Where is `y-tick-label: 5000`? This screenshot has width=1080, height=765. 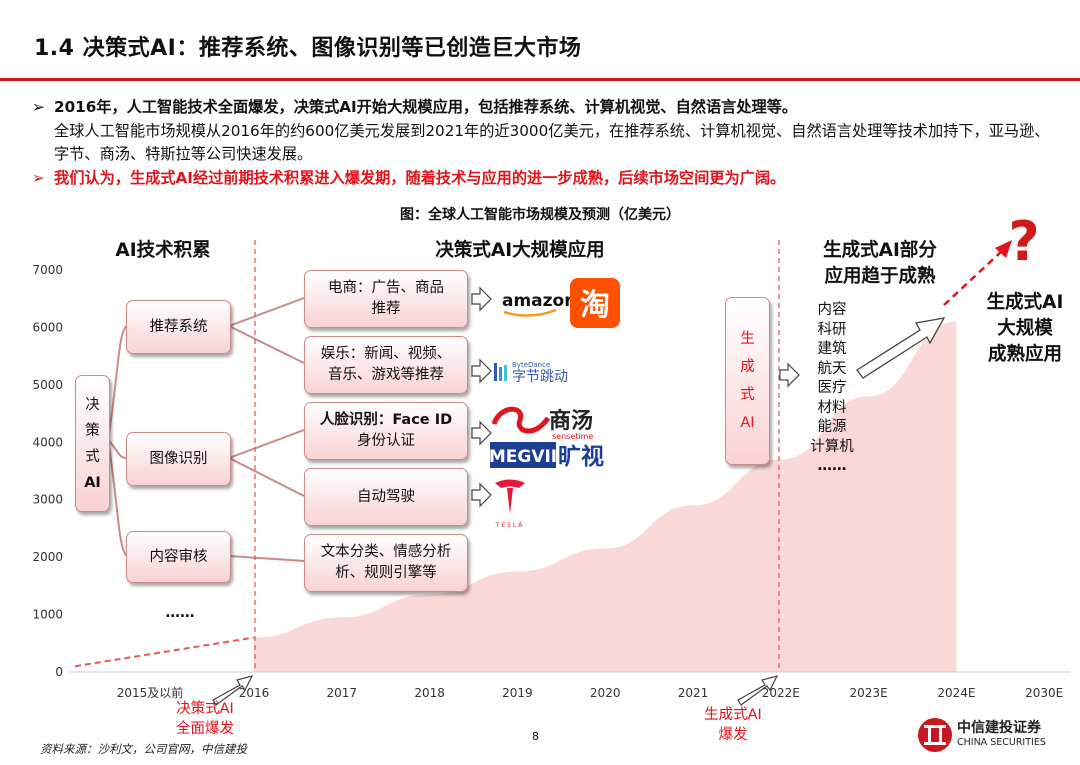
y-tick-label: 5000 is located at coordinates (47, 385).